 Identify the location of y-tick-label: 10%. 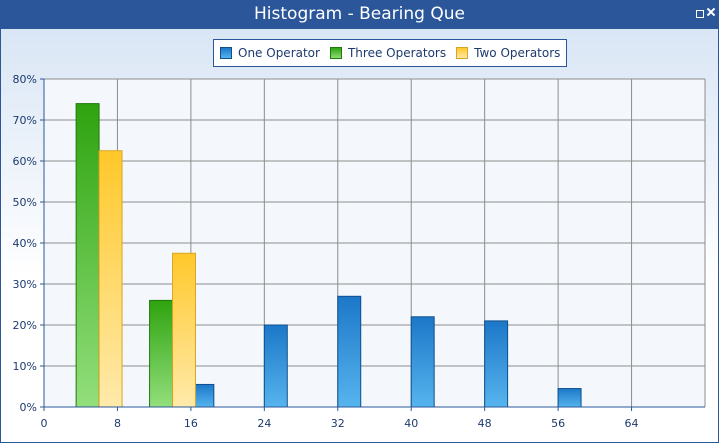
(25, 366).